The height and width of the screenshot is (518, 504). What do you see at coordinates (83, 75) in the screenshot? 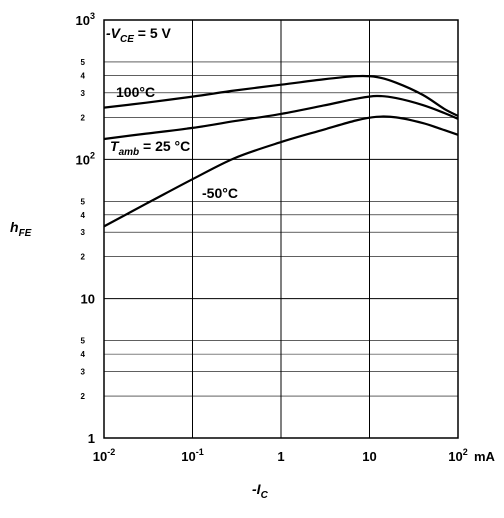
I see `y-minor-tick-label-10: 4` at bounding box center [83, 75].